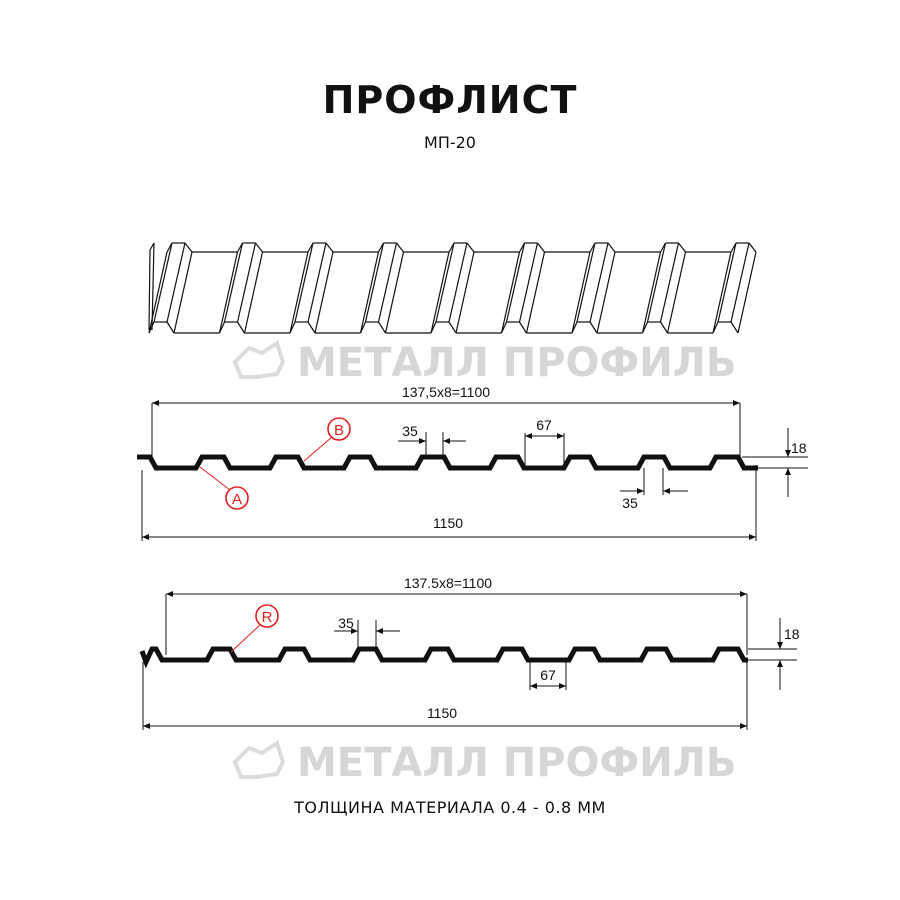  What do you see at coordinates (410, 431) in the screenshot?
I see `dim-label-rib-top-a: 35` at bounding box center [410, 431].